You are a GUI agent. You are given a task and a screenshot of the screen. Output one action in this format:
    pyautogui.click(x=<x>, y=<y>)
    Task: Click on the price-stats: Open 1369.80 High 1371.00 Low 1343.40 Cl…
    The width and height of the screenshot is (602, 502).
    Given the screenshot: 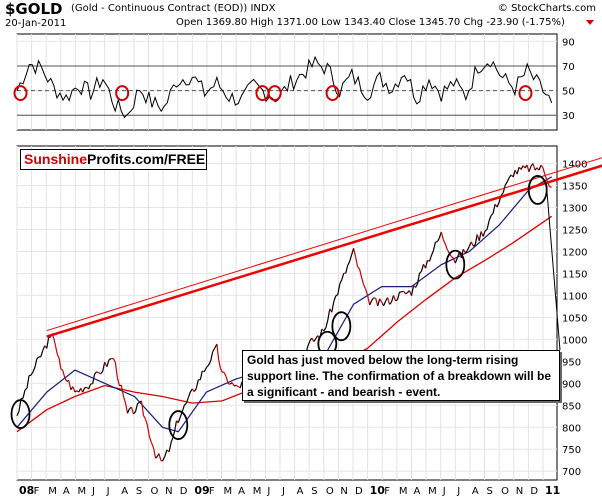 What is the action you would take?
    pyautogui.click(x=370, y=22)
    